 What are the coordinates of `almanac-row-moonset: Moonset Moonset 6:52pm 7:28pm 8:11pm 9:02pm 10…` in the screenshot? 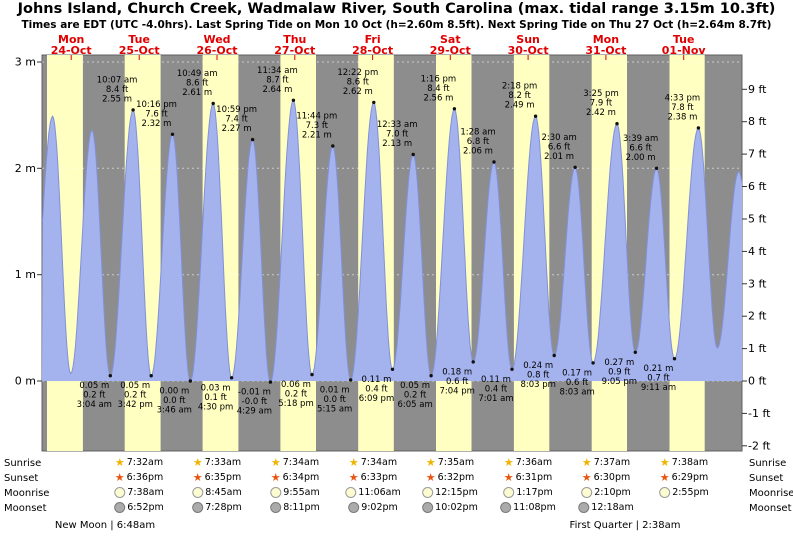 It's located at (396, 509).